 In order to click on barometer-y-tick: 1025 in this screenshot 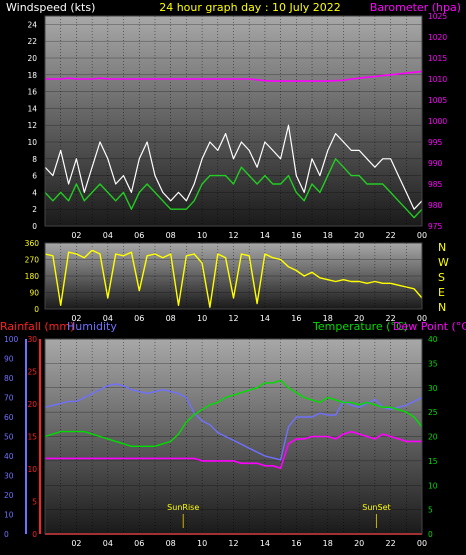, I will do `click(437, 16)`.